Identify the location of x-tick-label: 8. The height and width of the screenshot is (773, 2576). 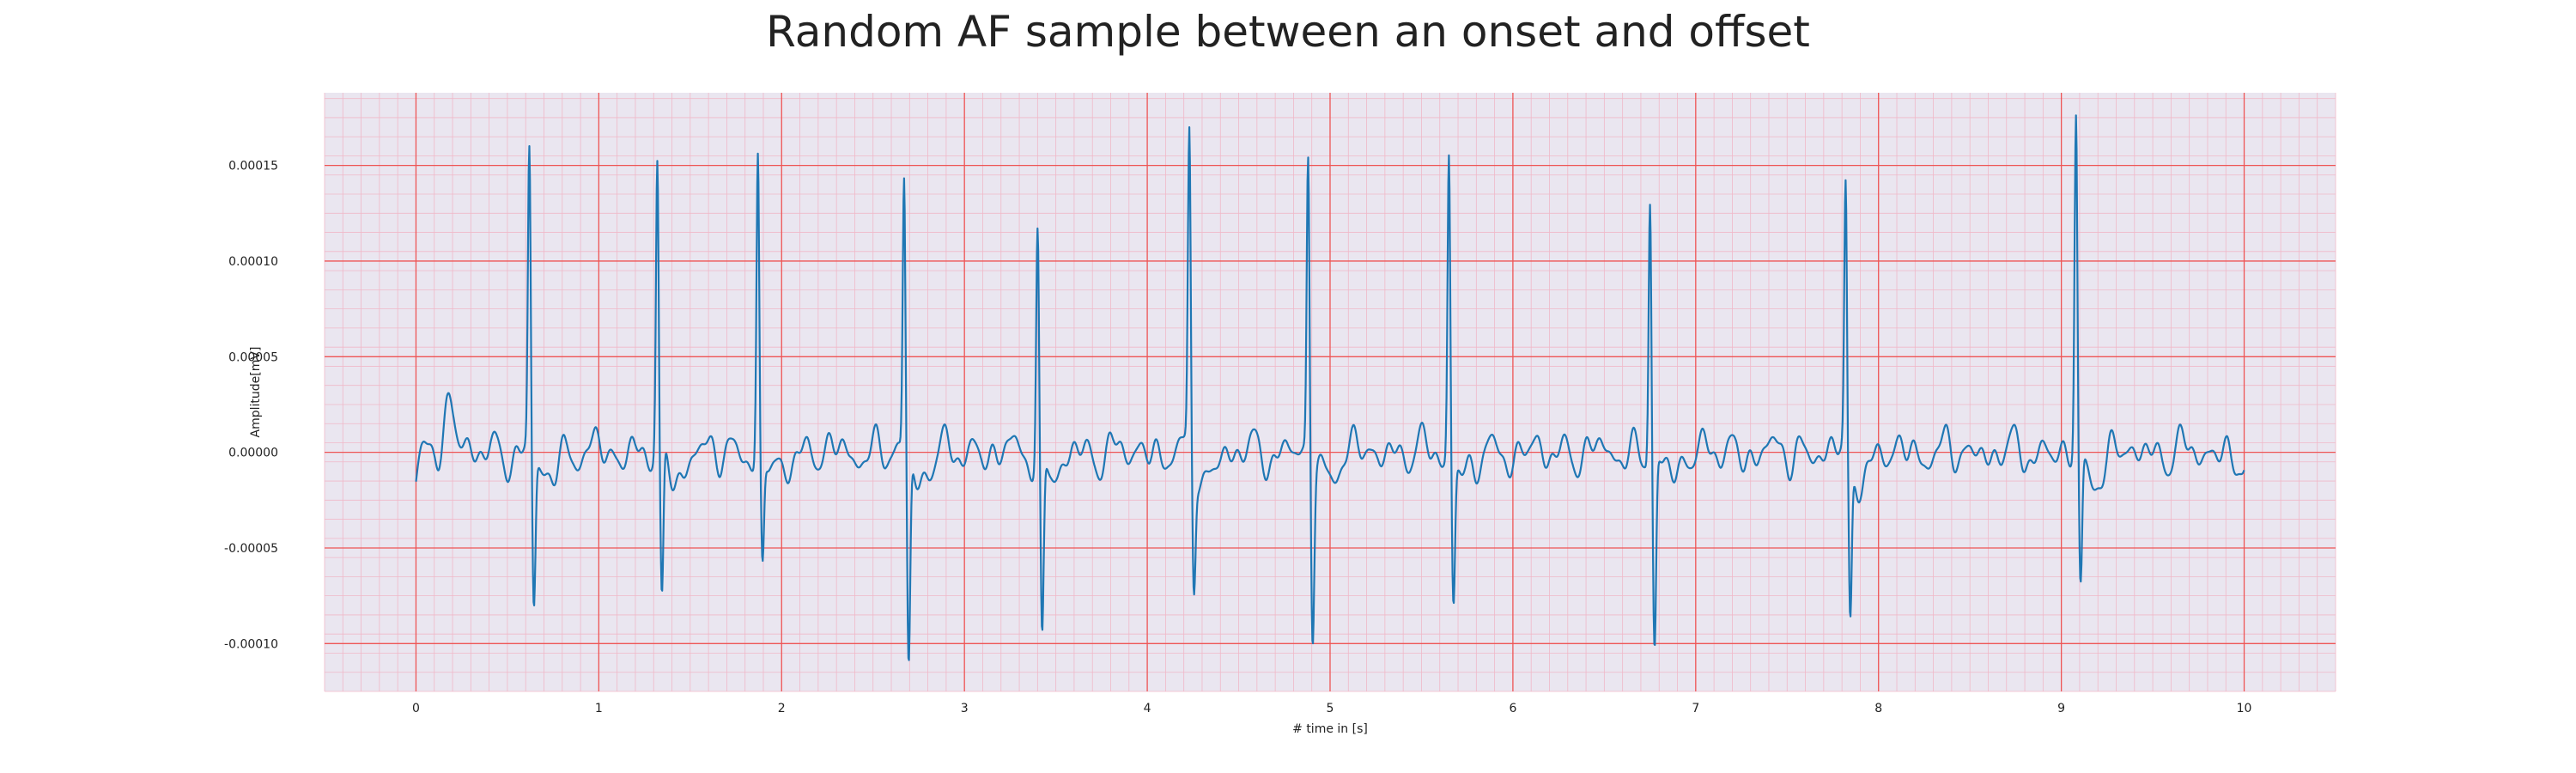
(1878, 708).